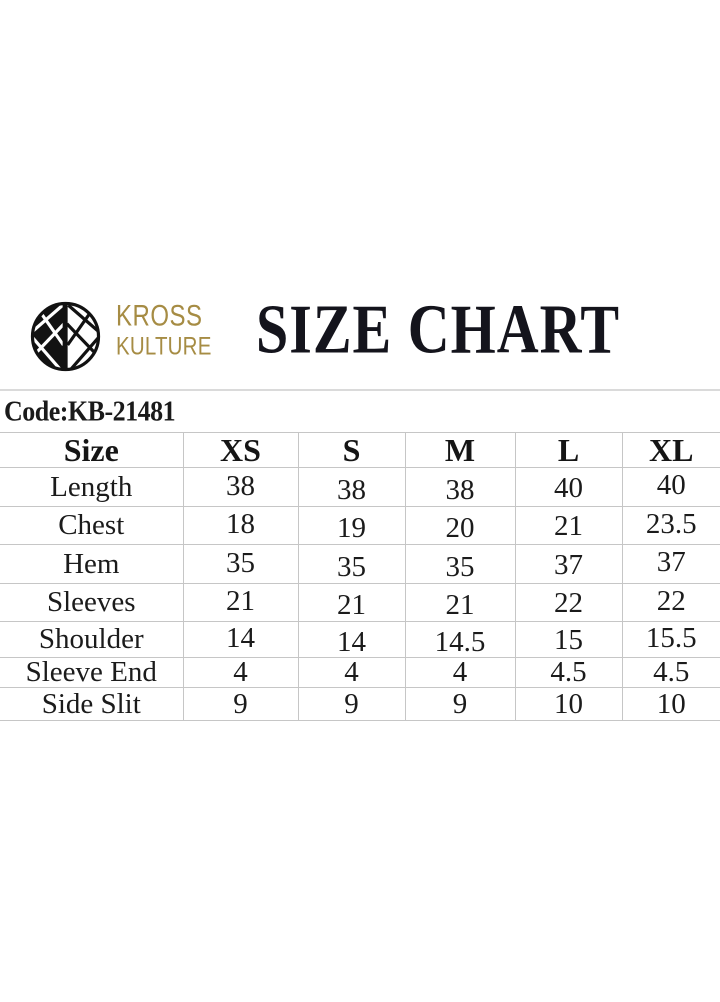  What do you see at coordinates (164, 346) in the screenshot?
I see `brand-wordmark-line2: KULTURE` at bounding box center [164, 346].